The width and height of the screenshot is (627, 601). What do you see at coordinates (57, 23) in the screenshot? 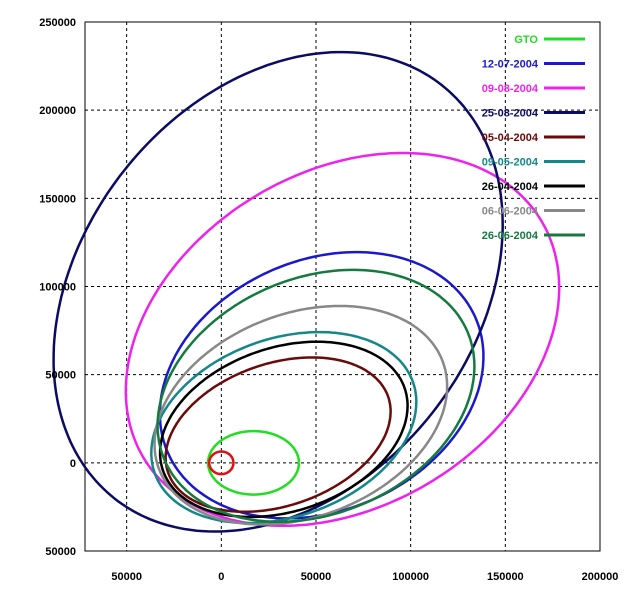
I see `y-tick-label: 250000` at bounding box center [57, 23].